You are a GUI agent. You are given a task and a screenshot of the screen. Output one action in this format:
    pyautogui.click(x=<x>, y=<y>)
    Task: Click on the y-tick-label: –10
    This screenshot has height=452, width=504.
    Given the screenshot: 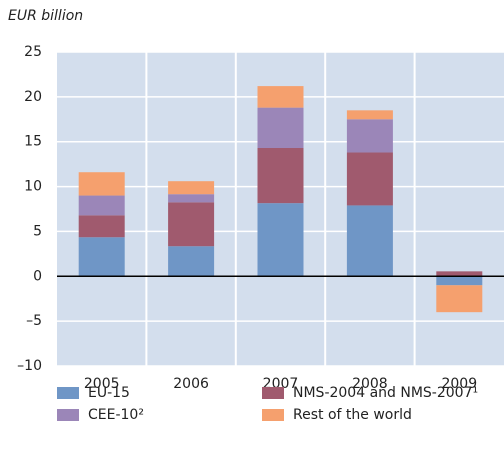 What is the action you would take?
    pyautogui.click(x=29, y=366)
    